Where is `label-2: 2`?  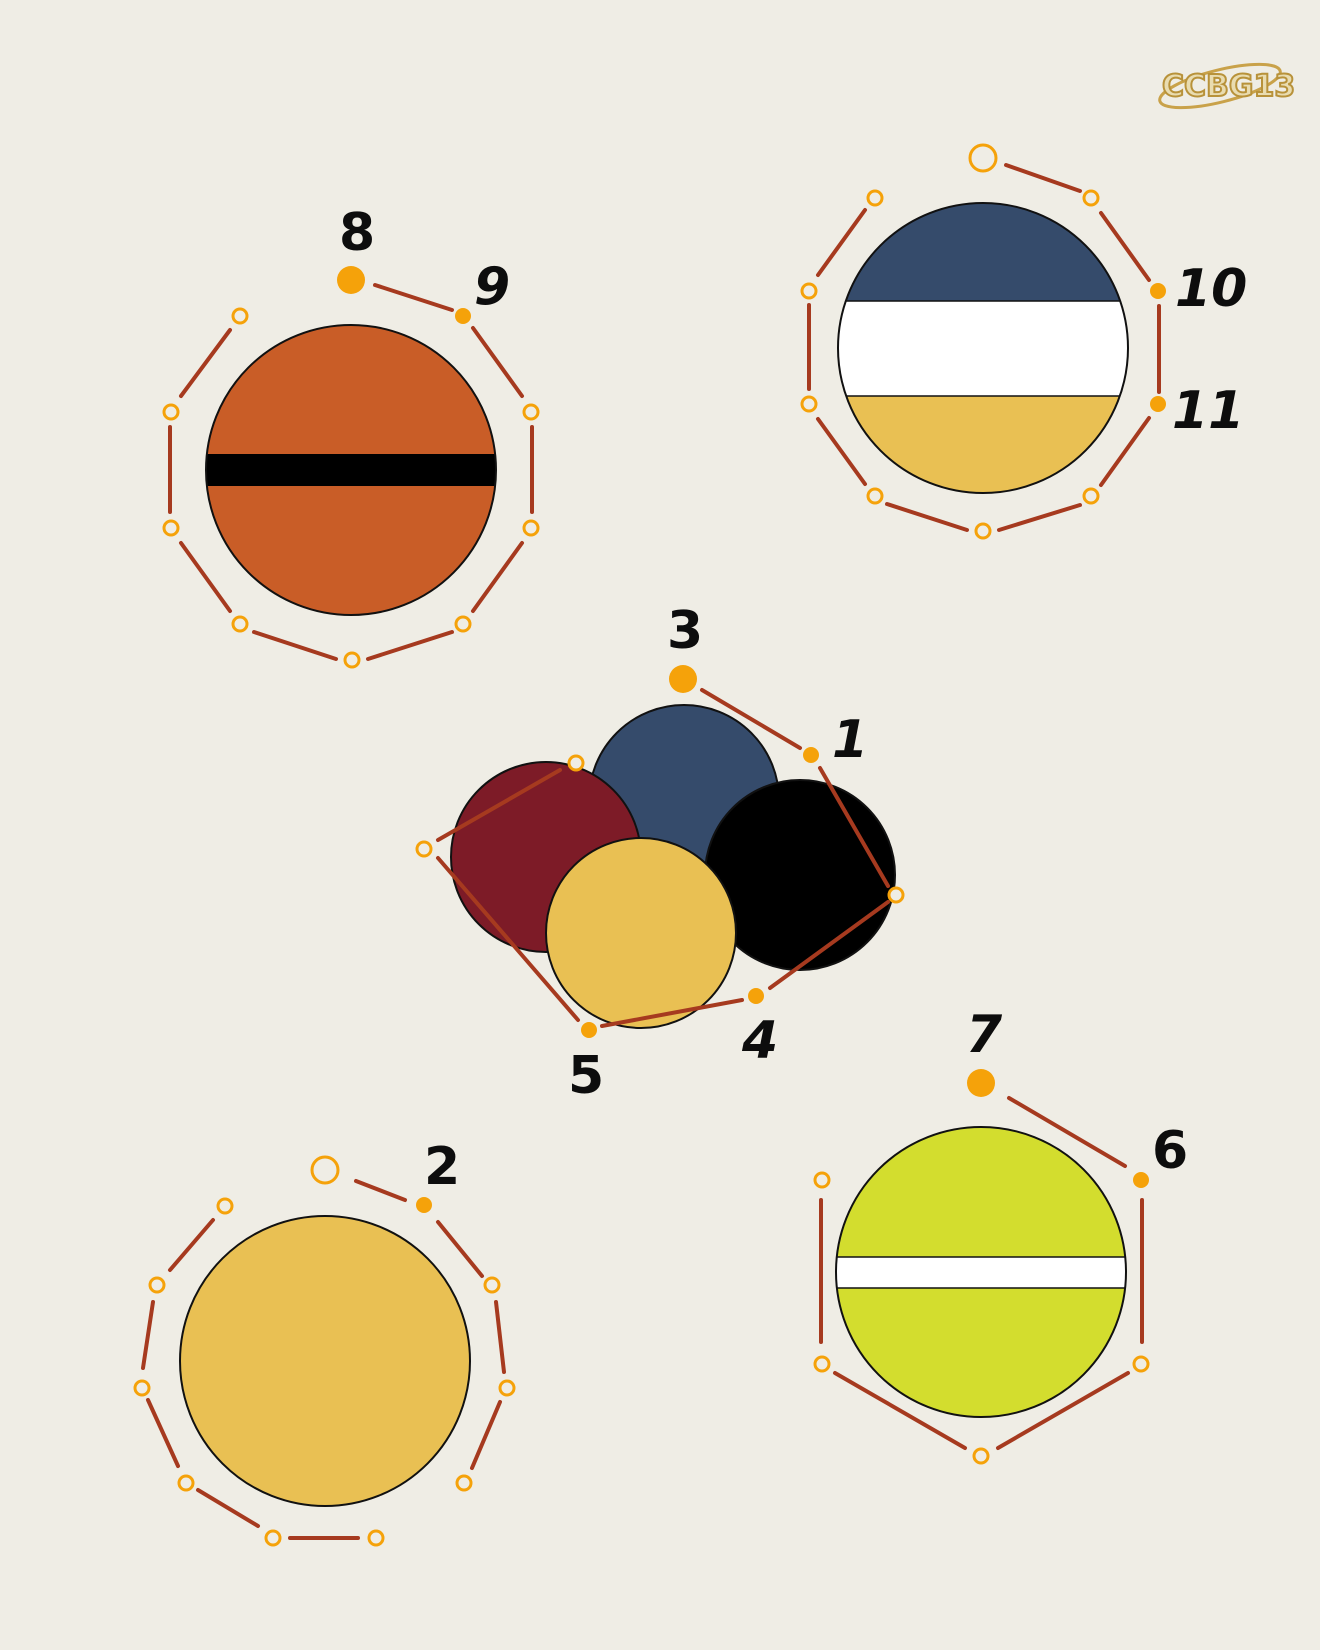 label-2: 2 is located at coordinates (442, 1167).